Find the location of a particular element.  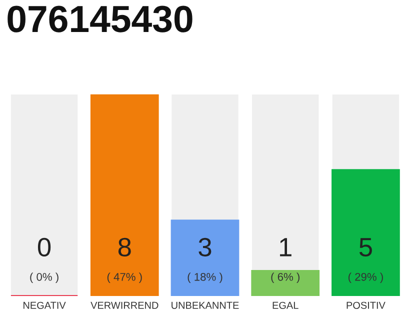

data-label: 1 ( 6% ) is located at coordinates (285, 261).